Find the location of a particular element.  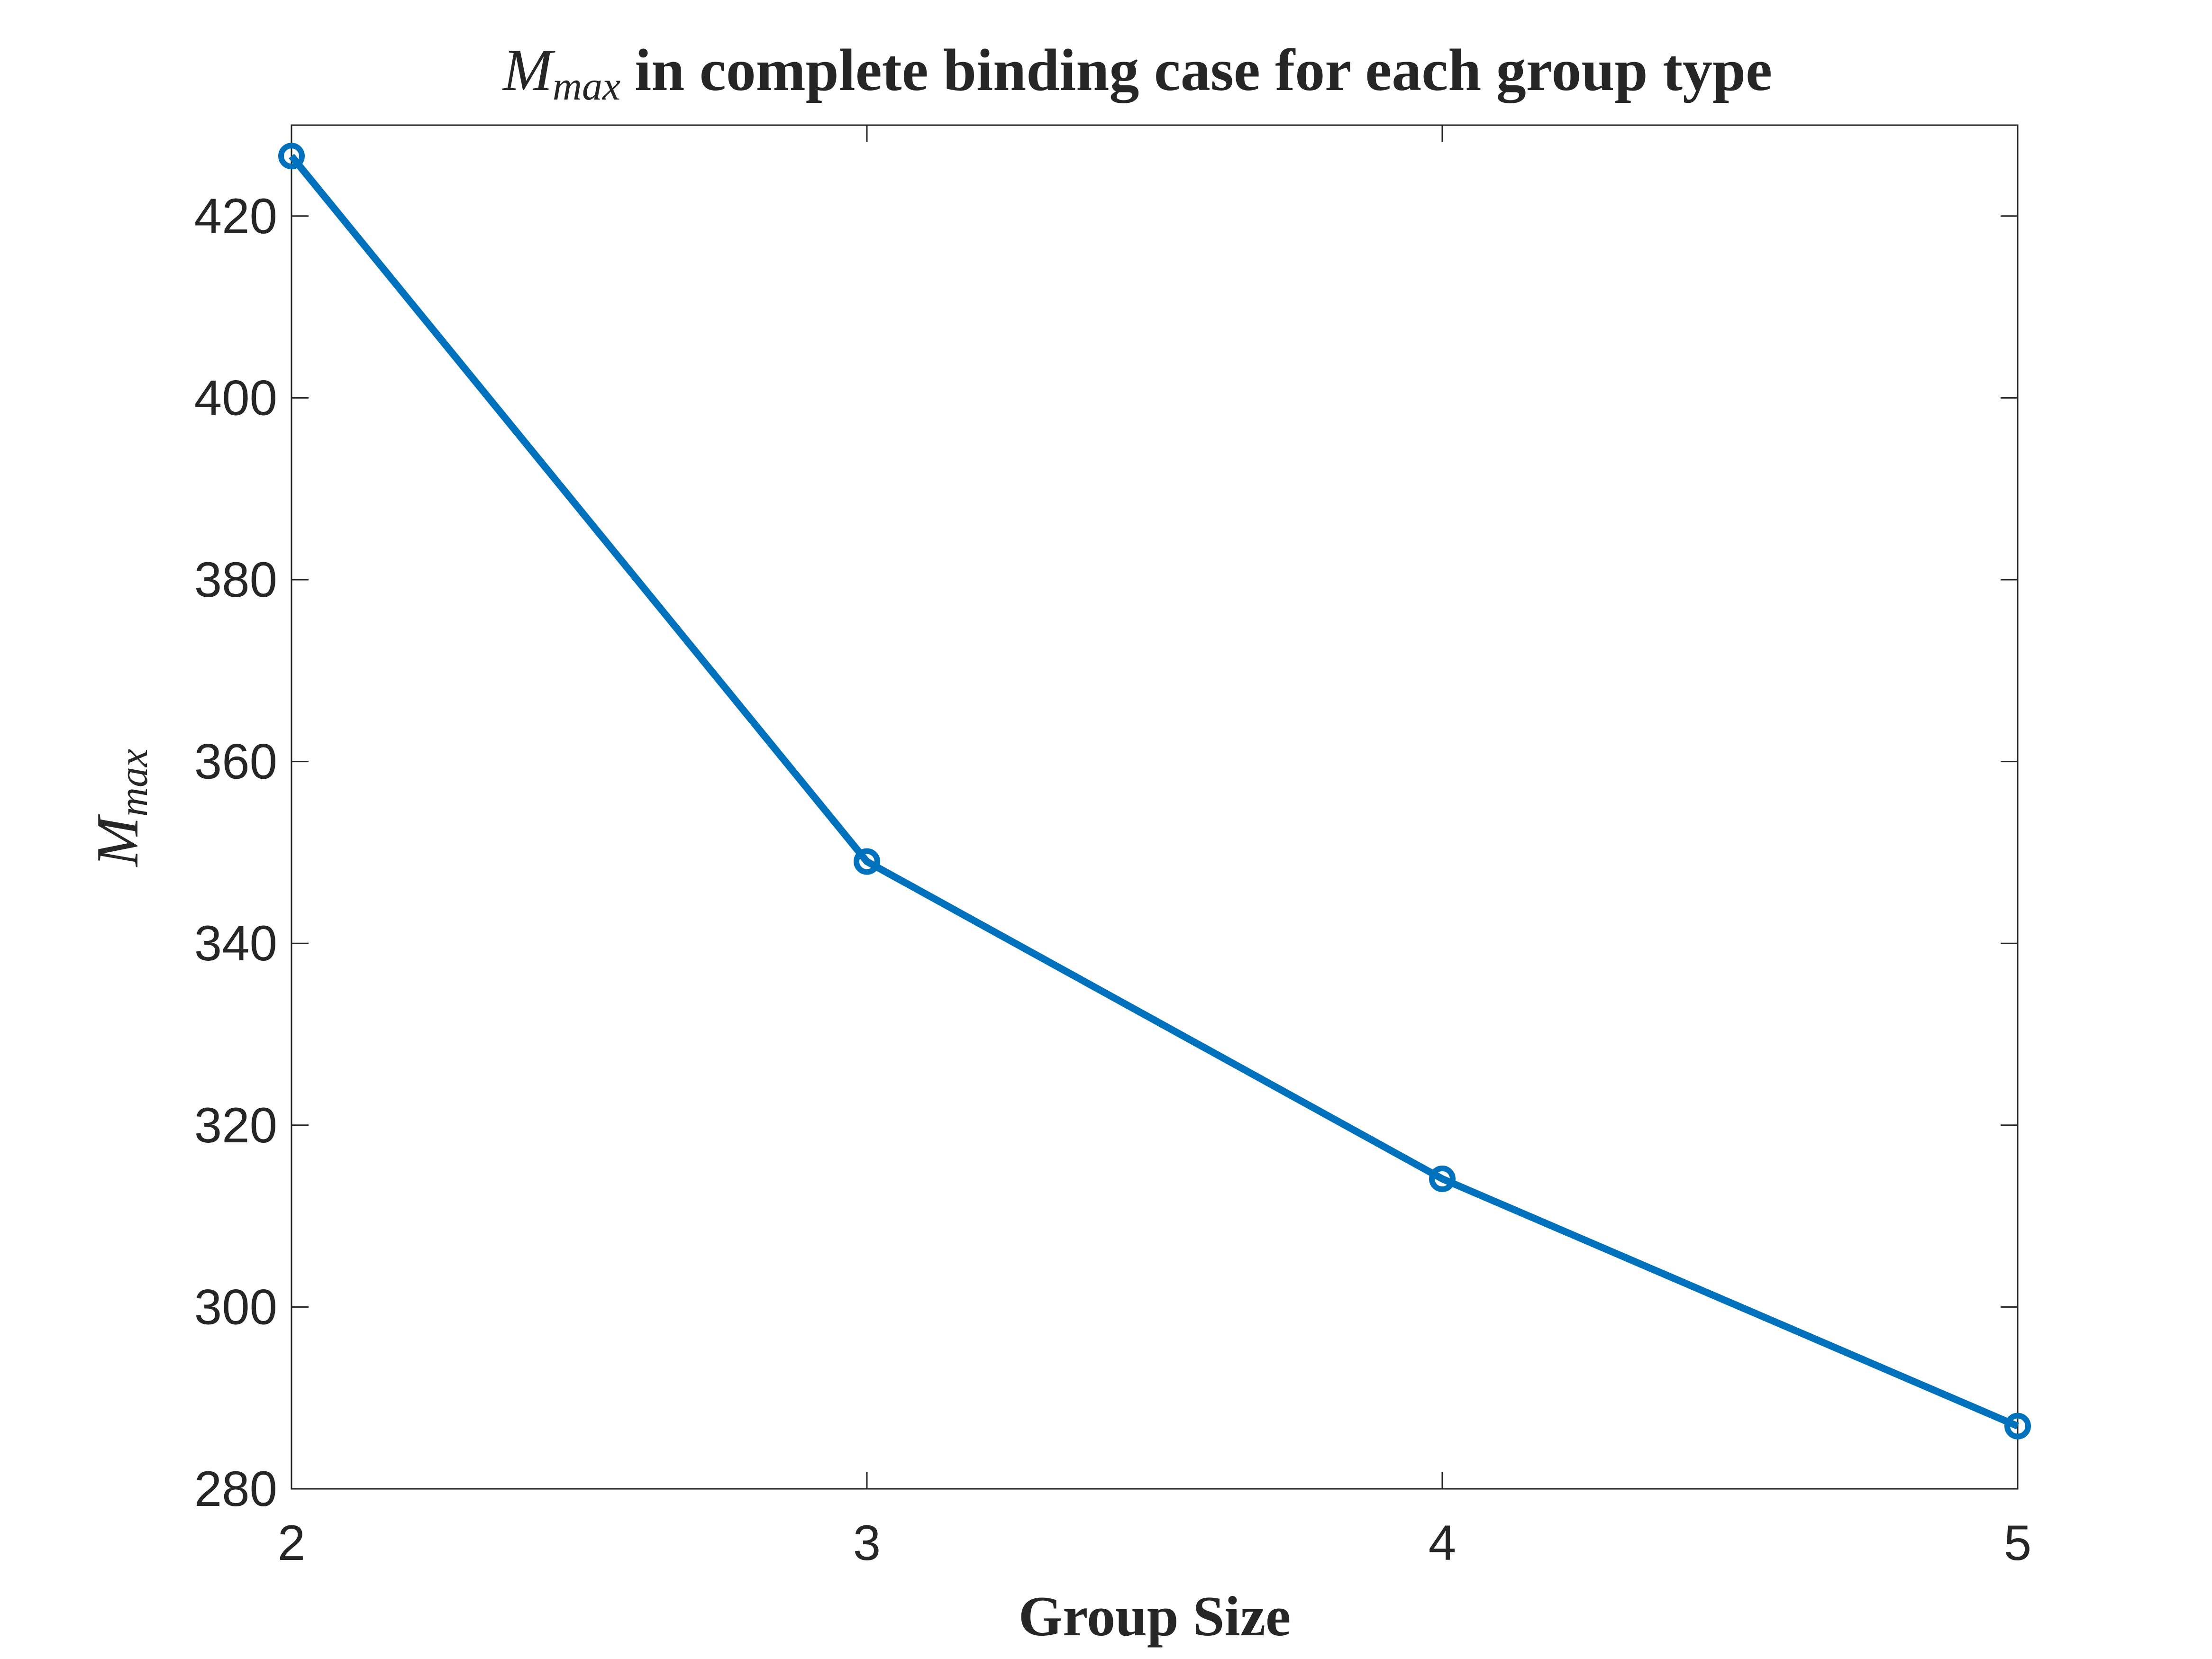

y-axis-label: Mmax is located at coordinates (120, 808).